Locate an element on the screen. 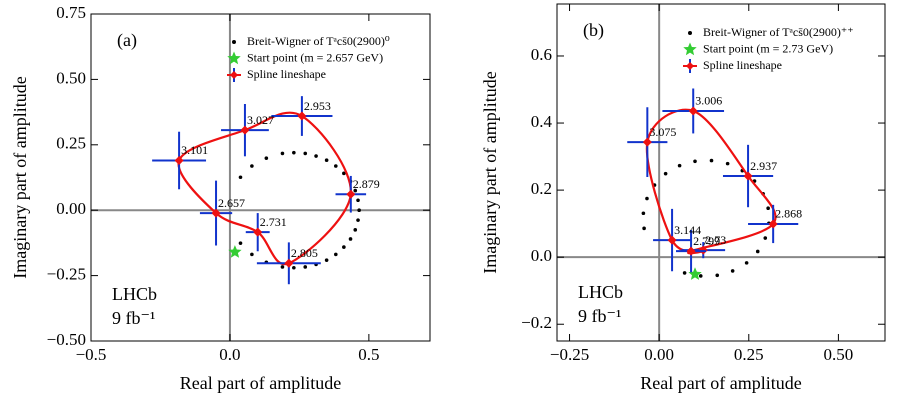  point-label: 3.101 is located at coordinates (194, 150).